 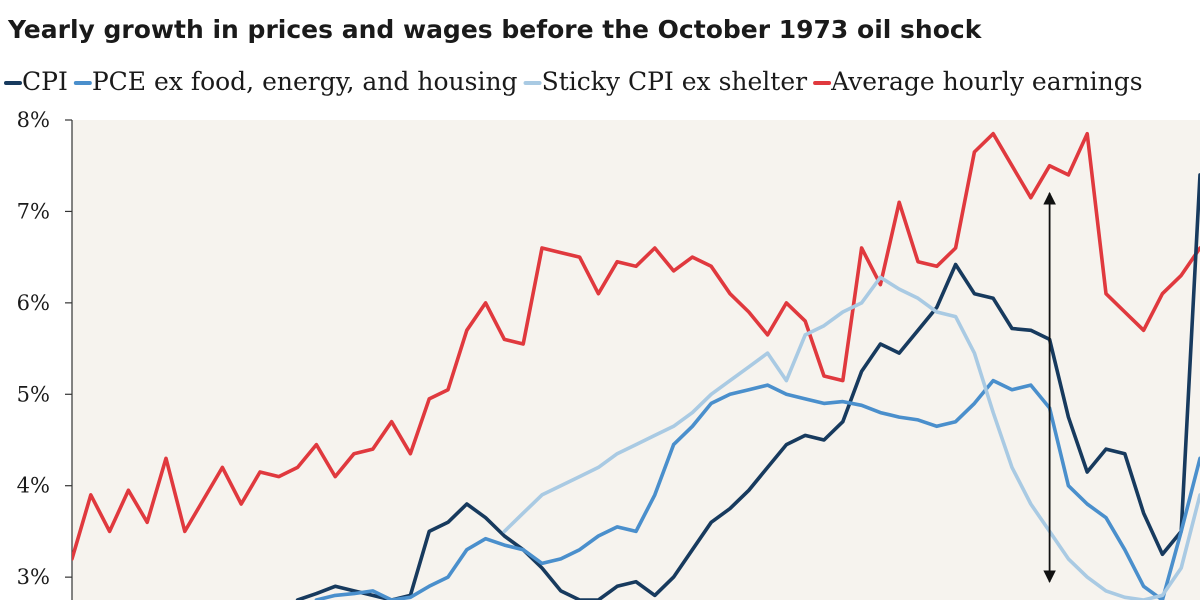 What do you see at coordinates (45, 81) in the screenshot?
I see `legend-label: CPI` at bounding box center [45, 81].